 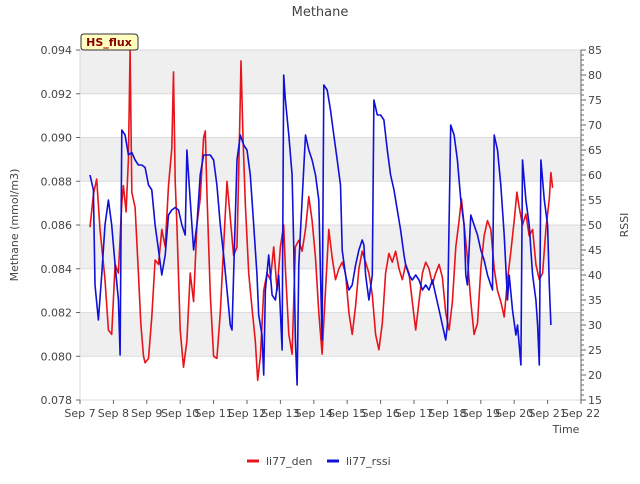 I want to click on y2-tick-label: 70, so click(x=595, y=125).